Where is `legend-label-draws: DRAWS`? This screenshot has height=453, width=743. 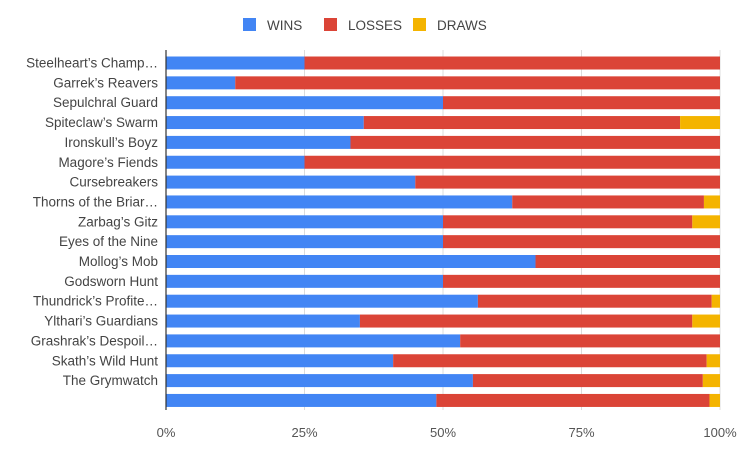
legend-label-draws: DRAWS is located at coordinates (462, 25).